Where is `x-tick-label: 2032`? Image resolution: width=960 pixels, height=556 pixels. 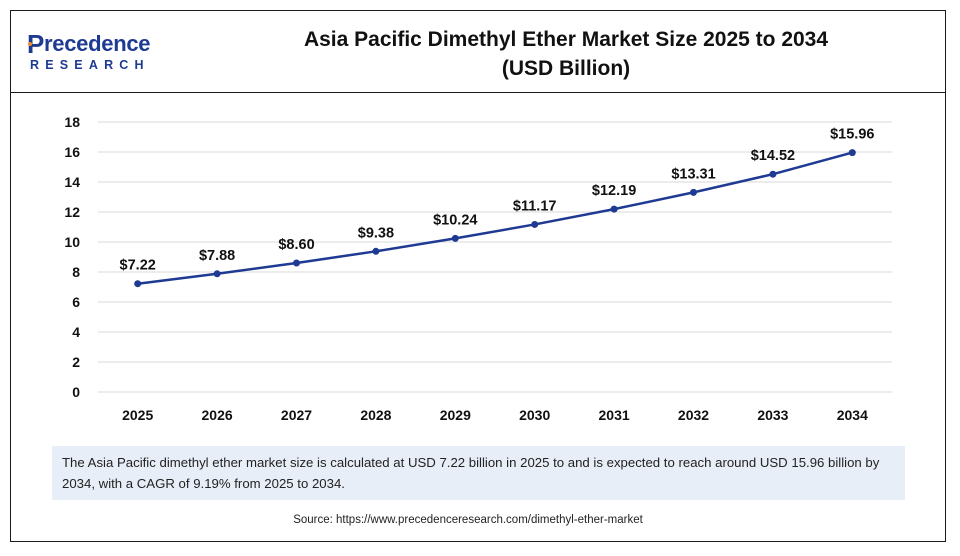
x-tick-label: 2032 is located at coordinates (693, 415).